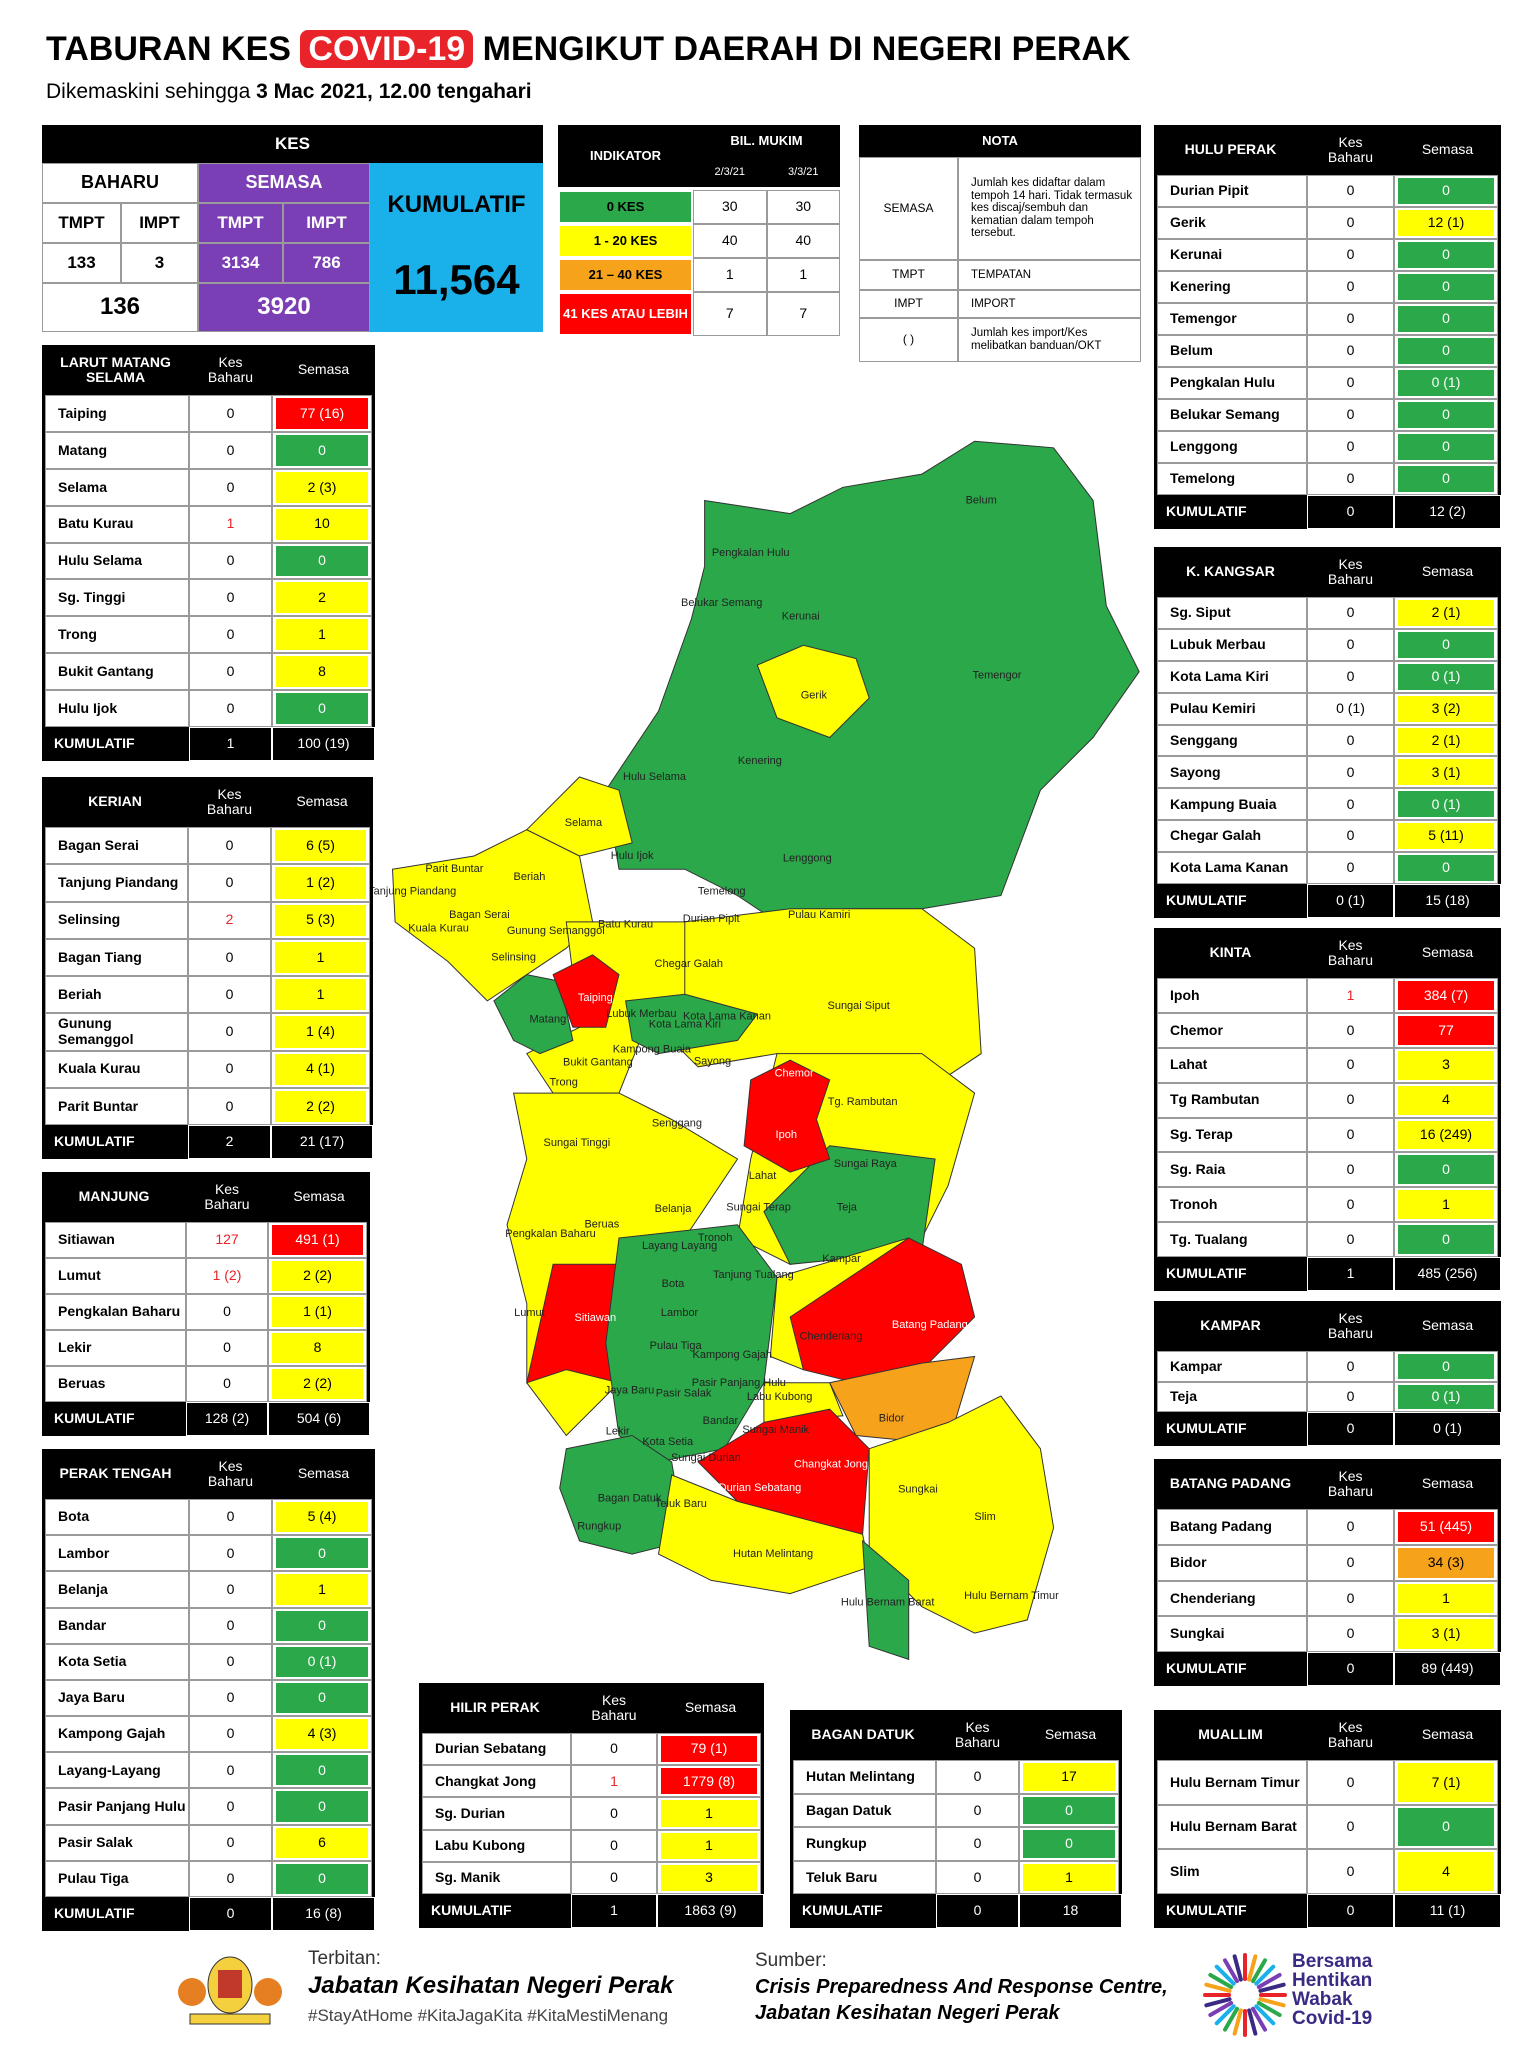 The width and height of the screenshot is (1536, 2048). What do you see at coordinates (1049, 275) in the screenshot?
I see `nota-desc: TEMPATAN` at bounding box center [1049, 275].